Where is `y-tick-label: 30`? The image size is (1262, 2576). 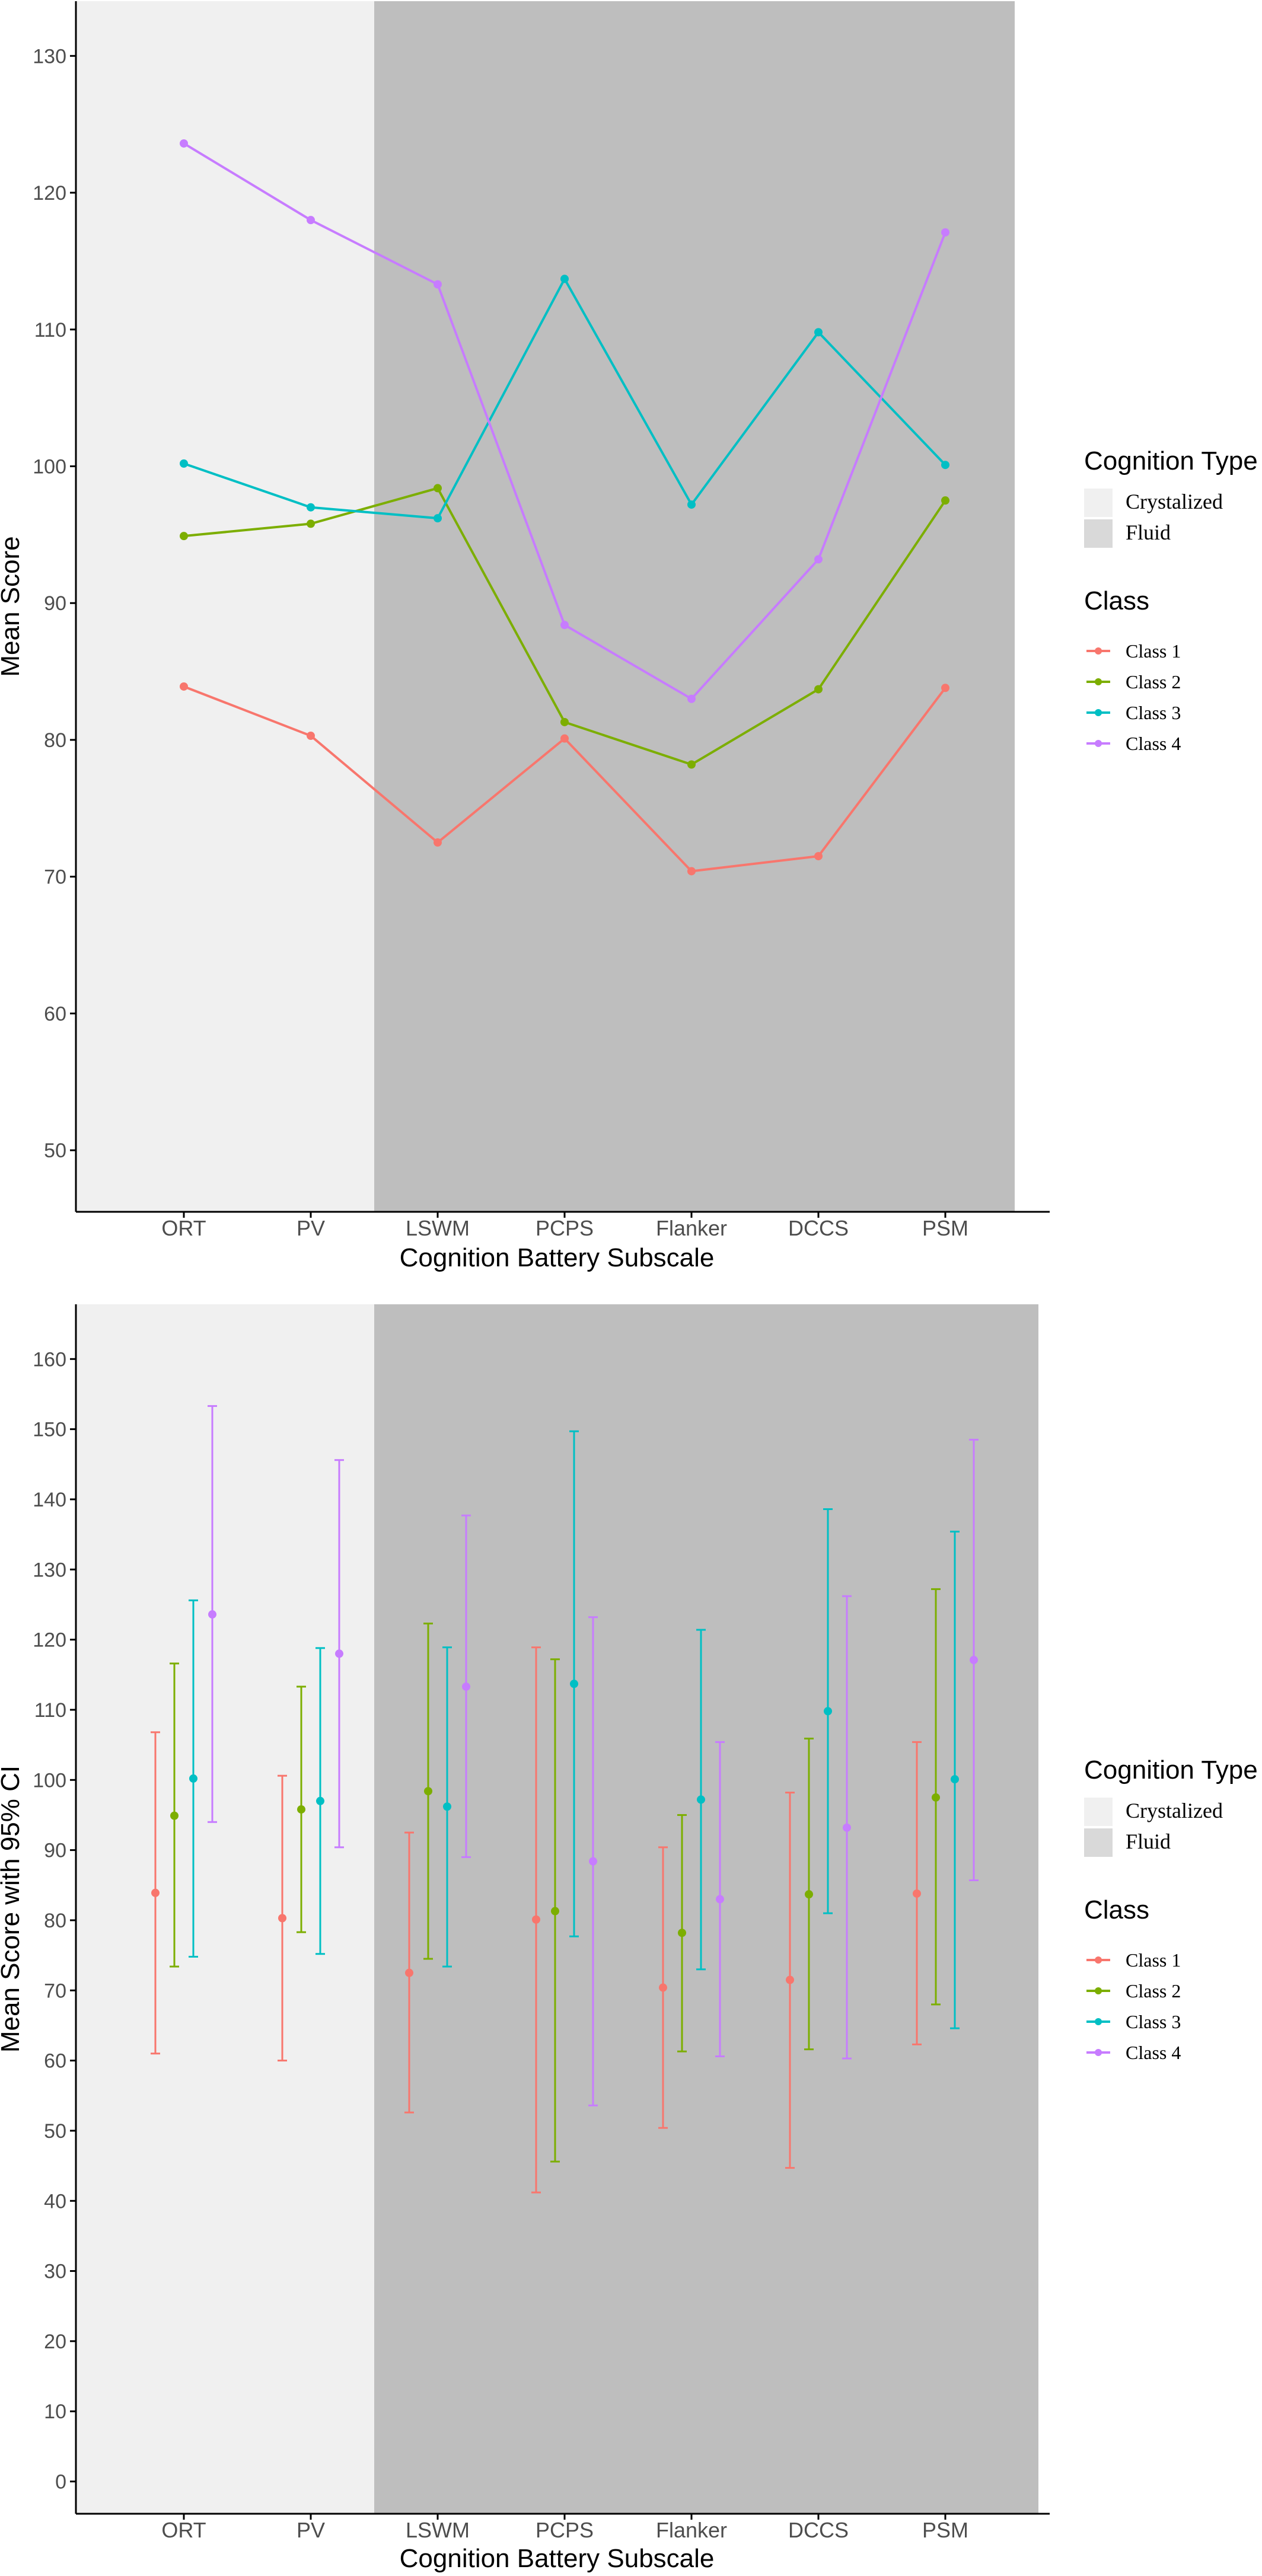
y-tick-label: 30 is located at coordinates (55, 2272).